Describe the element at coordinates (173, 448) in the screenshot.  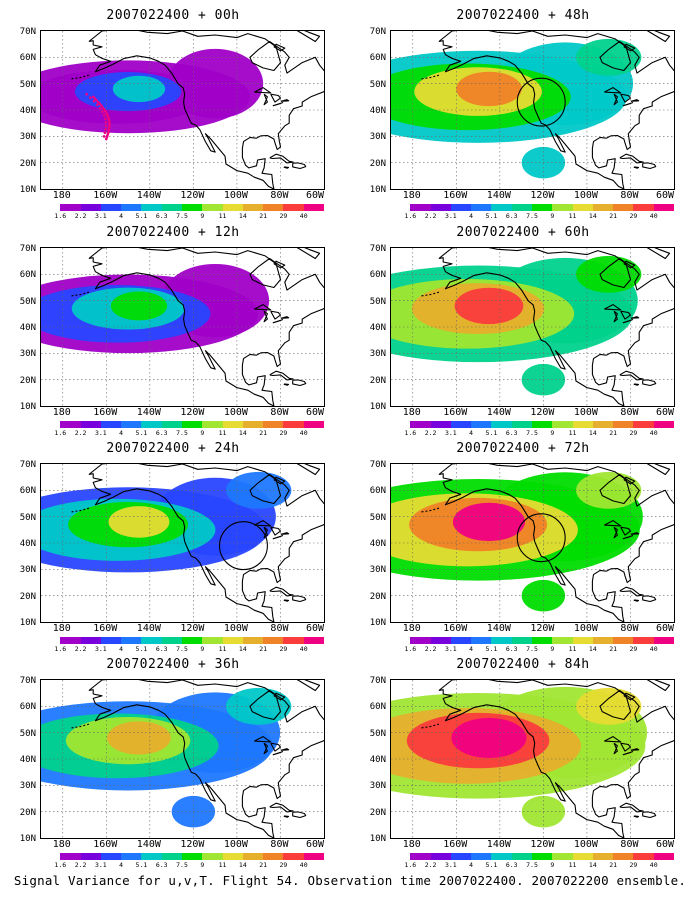
I see `panel-title: 2007022400 + 24h` at that location.